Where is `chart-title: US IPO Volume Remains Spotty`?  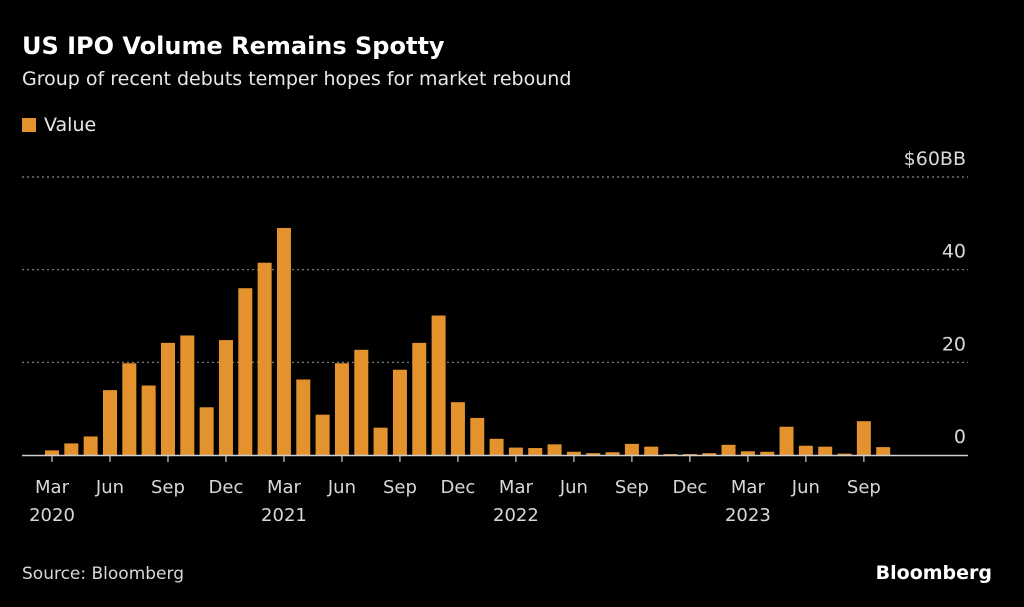
chart-title: US IPO Volume Remains Spotty is located at coordinates (233, 46).